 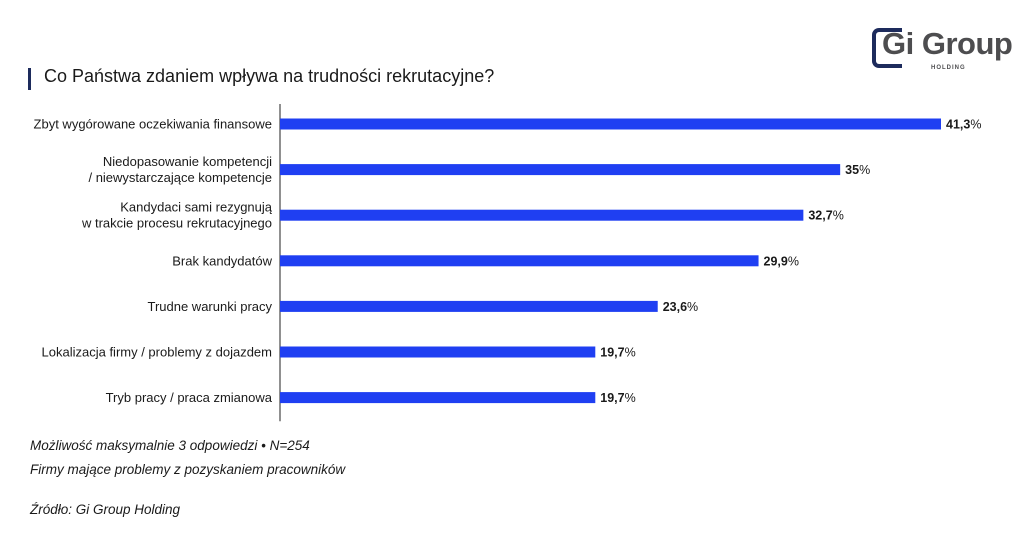 What do you see at coordinates (675, 307) in the screenshot?
I see `value-number-4: 23,6` at bounding box center [675, 307].